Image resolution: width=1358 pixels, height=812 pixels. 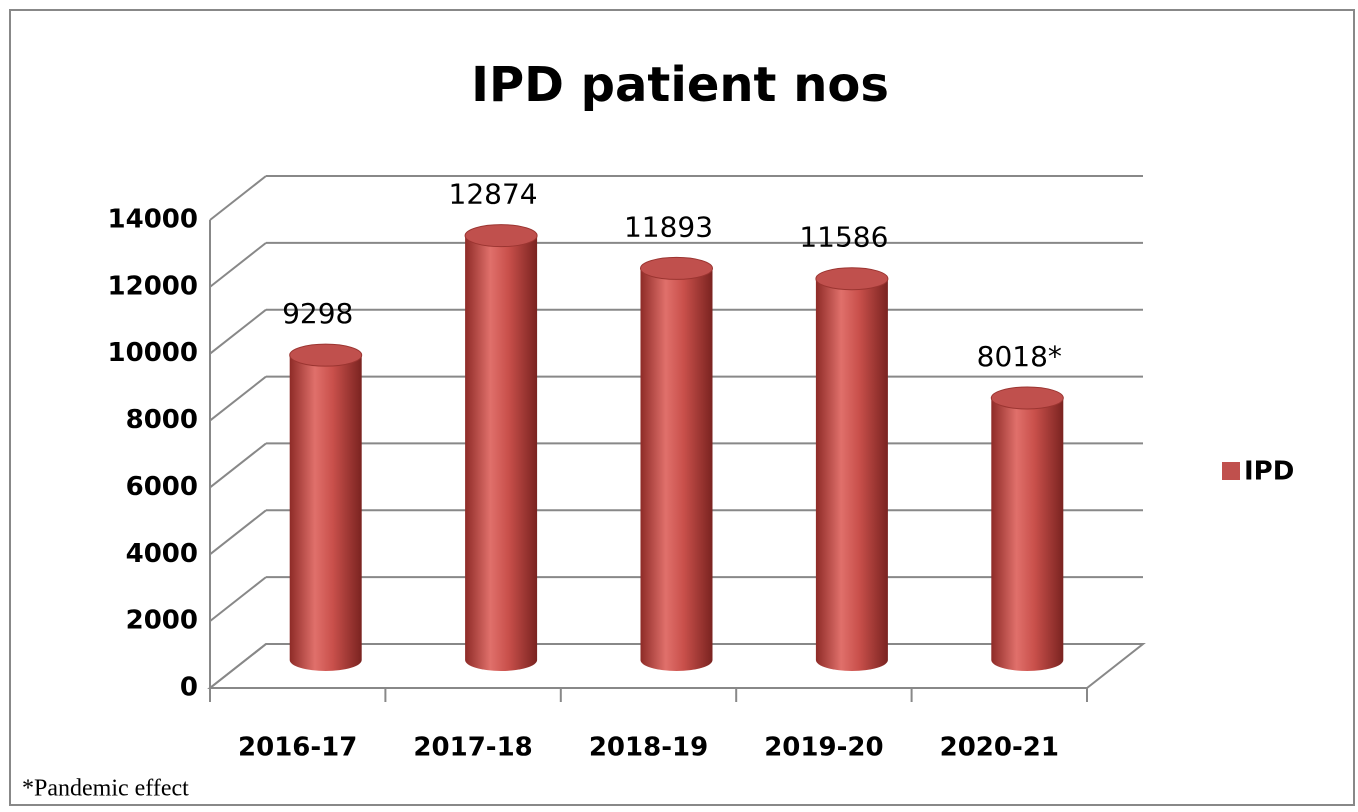 What do you see at coordinates (493, 194) in the screenshot?
I see `data-label: 12874` at bounding box center [493, 194].